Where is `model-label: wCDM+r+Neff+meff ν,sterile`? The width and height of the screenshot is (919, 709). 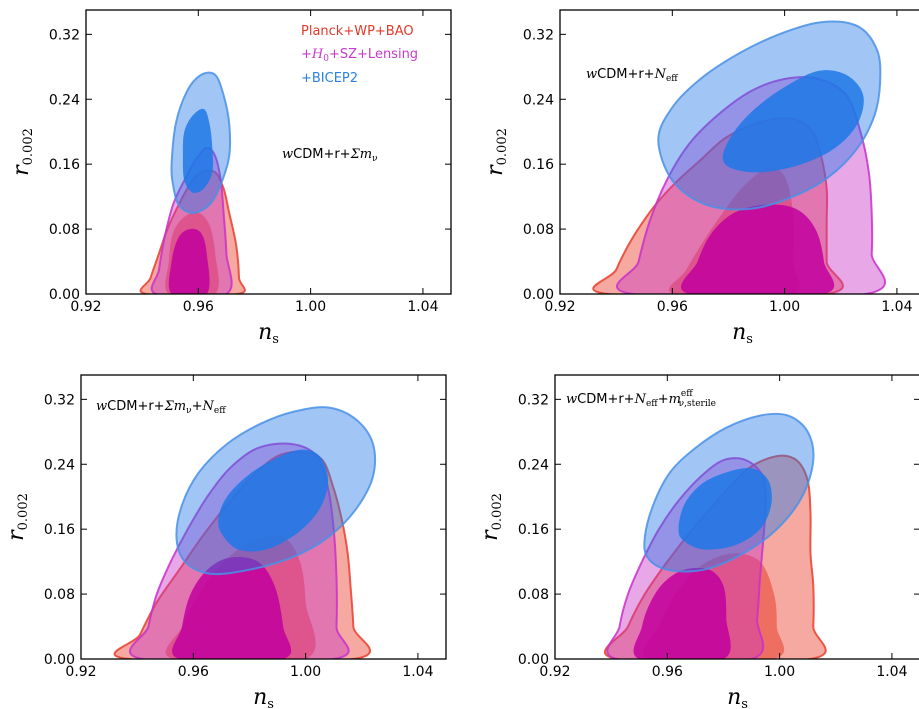
model-label: wCDM+r+Neff+meff ν,sterile is located at coordinates (641, 399).